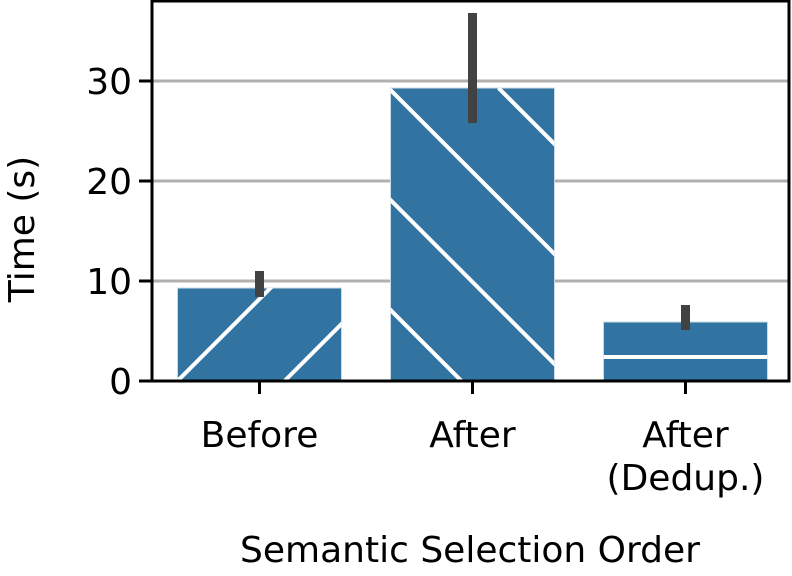 The image size is (792, 576). Describe the element at coordinates (119, 232) in the screenshot. I see `y-axis-ticks: 0 10 20 30` at that location.